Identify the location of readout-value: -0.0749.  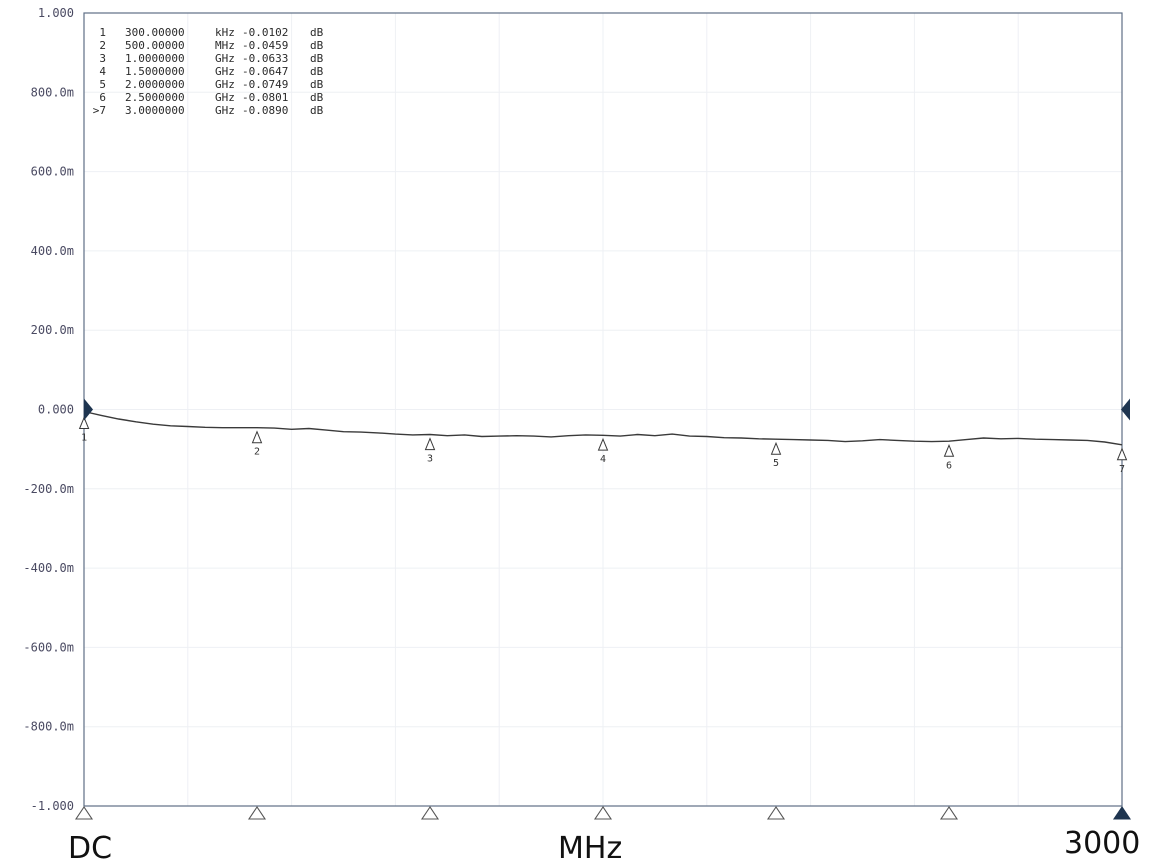
(265, 84).